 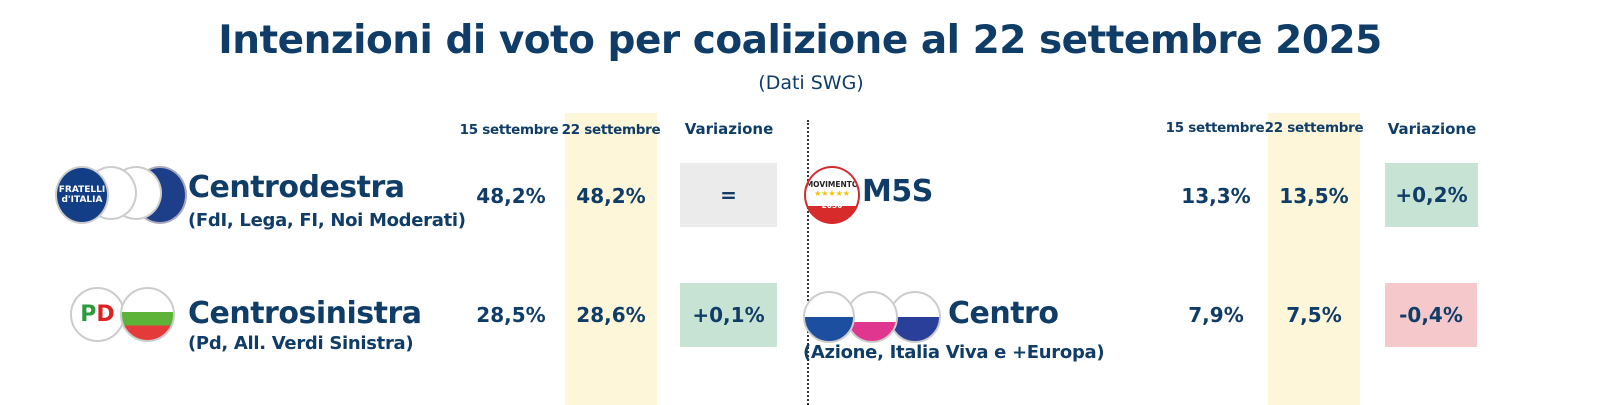 What do you see at coordinates (511, 196) in the screenshot?
I see `value-prev: 48,2%` at bounding box center [511, 196].